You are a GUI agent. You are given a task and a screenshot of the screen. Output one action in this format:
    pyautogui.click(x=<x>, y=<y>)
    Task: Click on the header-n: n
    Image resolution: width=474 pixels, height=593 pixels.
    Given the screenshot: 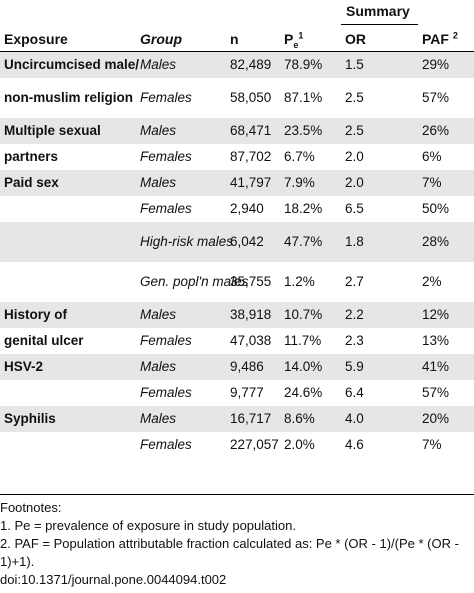 What is the action you would take?
    pyautogui.click(x=234, y=38)
    